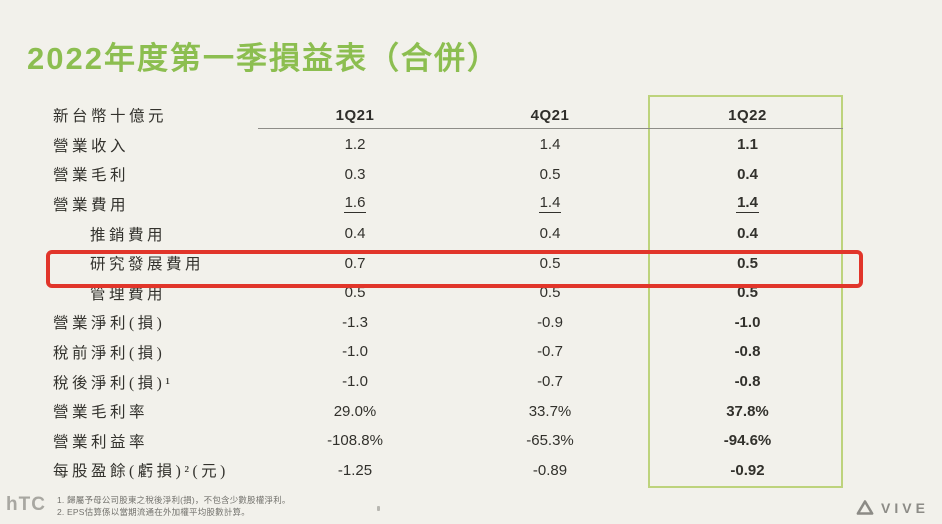 Image resolution: width=942 pixels, height=524 pixels. What do you see at coordinates (263, 58) in the screenshot?
I see `page-title: 2022年度第一季損益表（合併）` at bounding box center [263, 58].